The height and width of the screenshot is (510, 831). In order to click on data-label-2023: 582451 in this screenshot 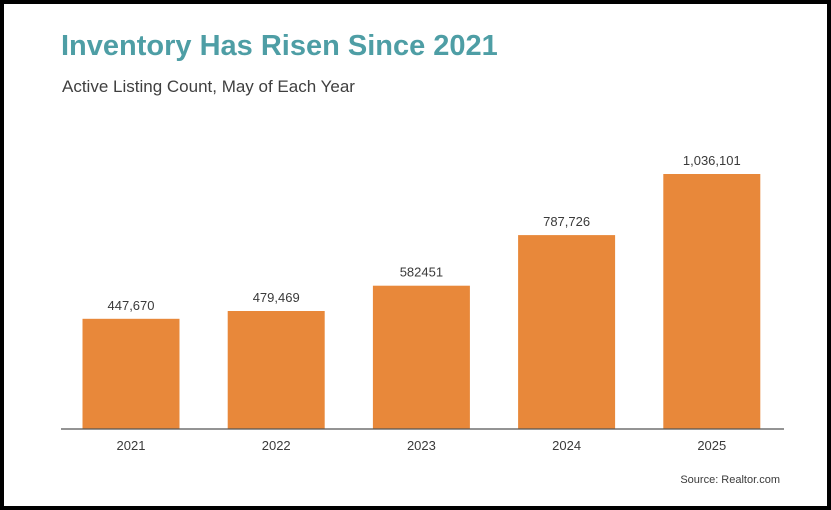, I will do `click(421, 272)`.